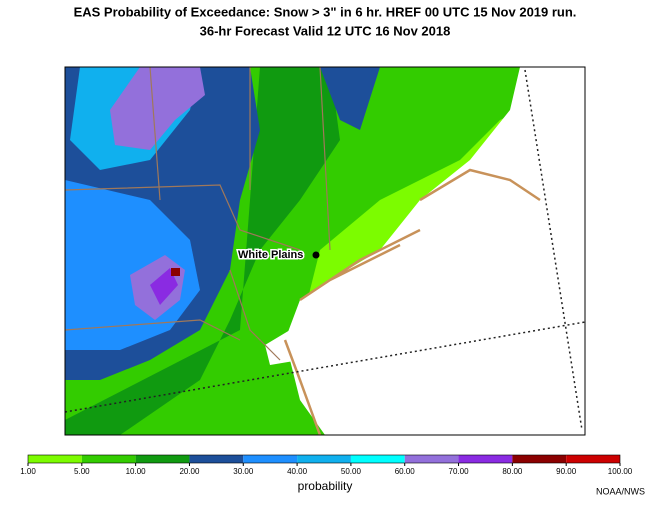 The image size is (650, 505). Describe the element at coordinates (316, 255) in the screenshot. I see `location-marker` at that location.